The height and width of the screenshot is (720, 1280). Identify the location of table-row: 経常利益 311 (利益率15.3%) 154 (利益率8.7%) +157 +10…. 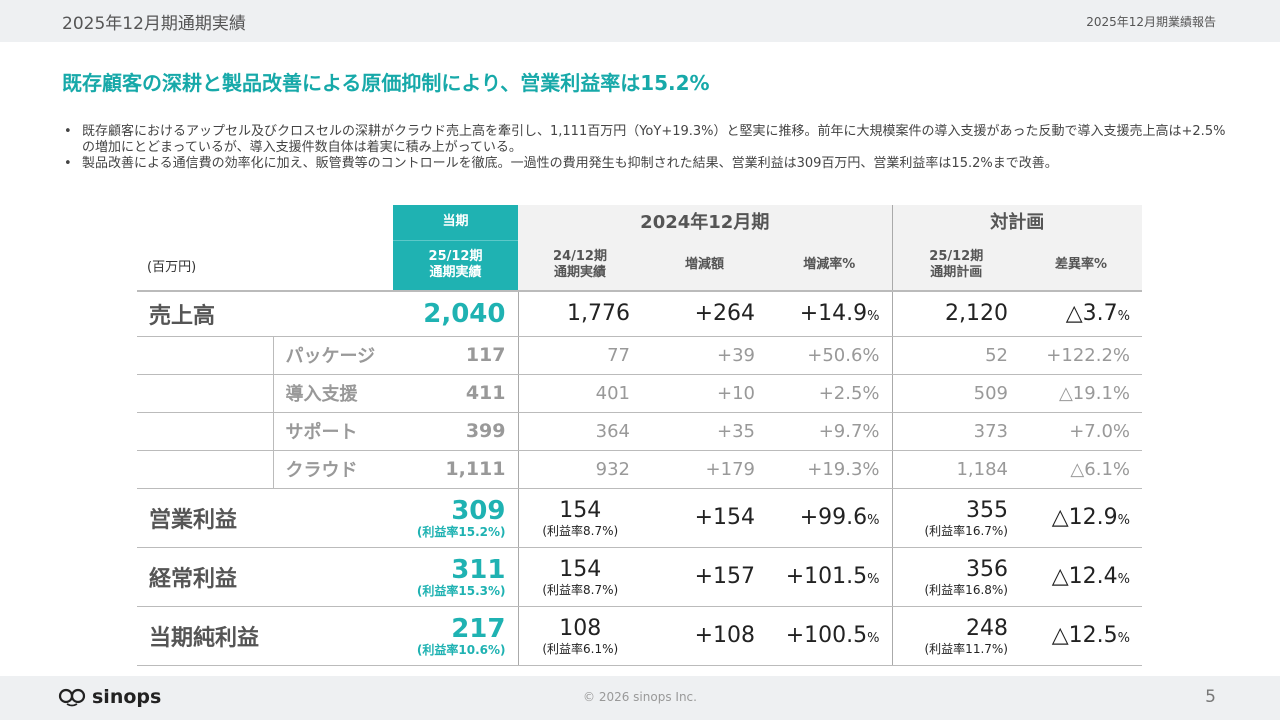
(639, 577).